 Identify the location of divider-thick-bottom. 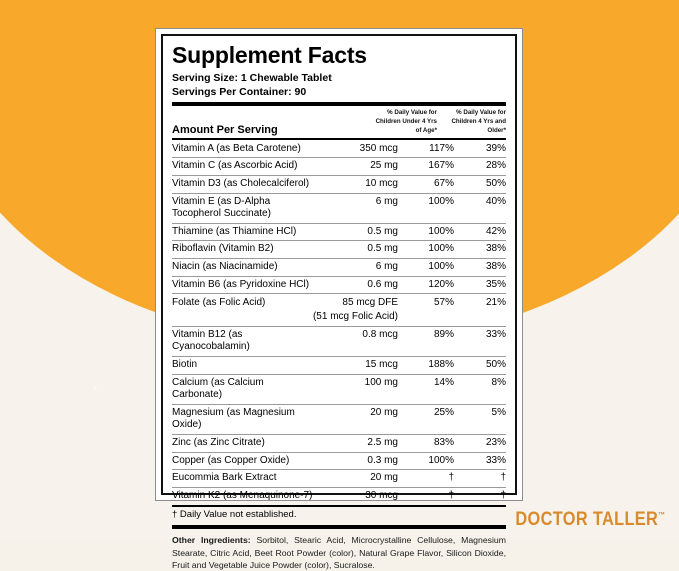
(339, 527).